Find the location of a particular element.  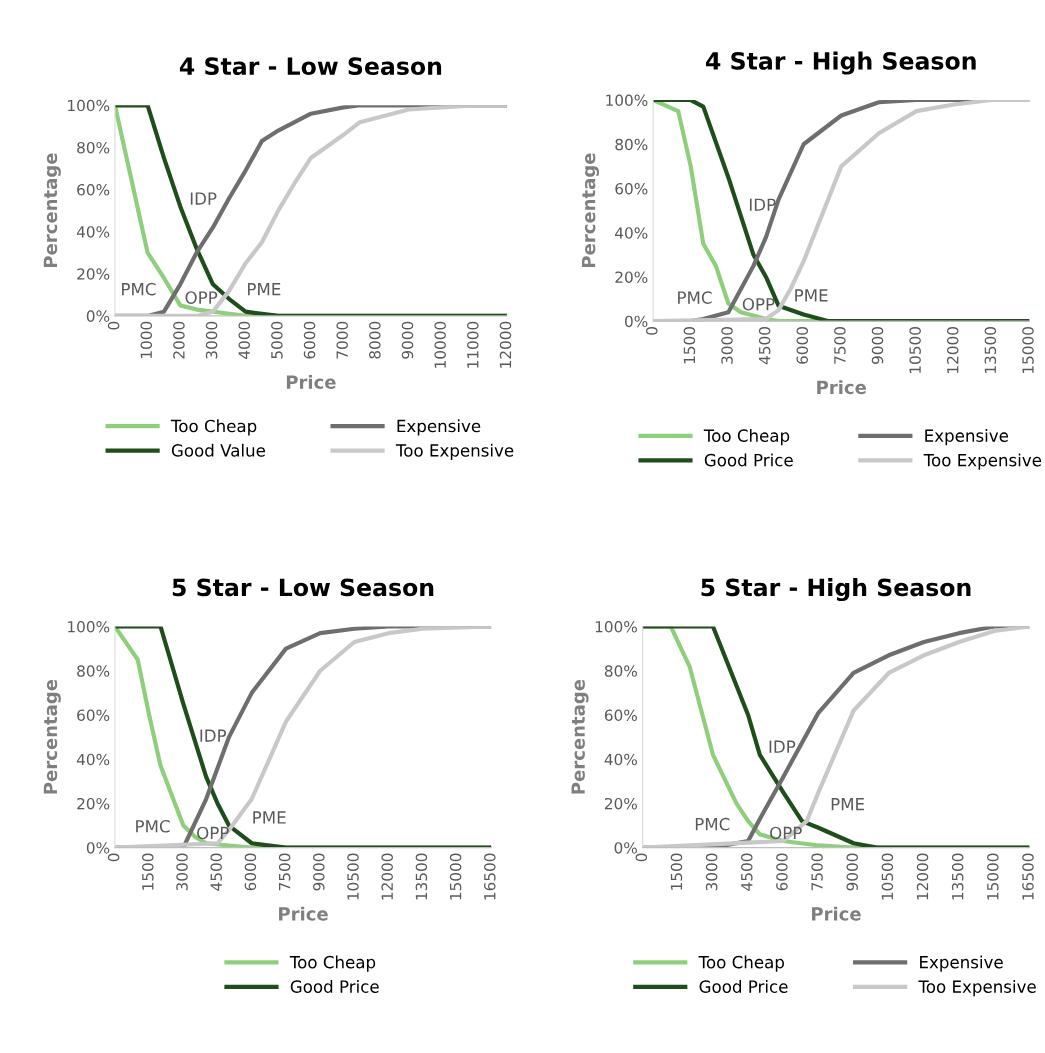

x-tick-label: 4000 is located at coordinates (244, 340).